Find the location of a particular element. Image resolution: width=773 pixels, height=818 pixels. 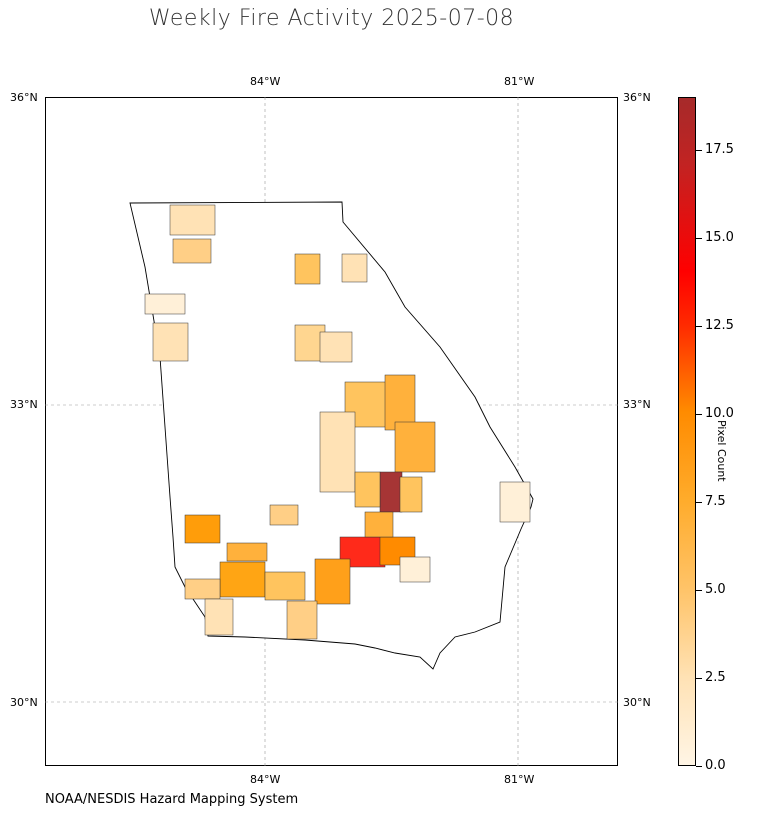

source-credit: NOAA/NESDIS Hazard Mapping System is located at coordinates (172, 799).